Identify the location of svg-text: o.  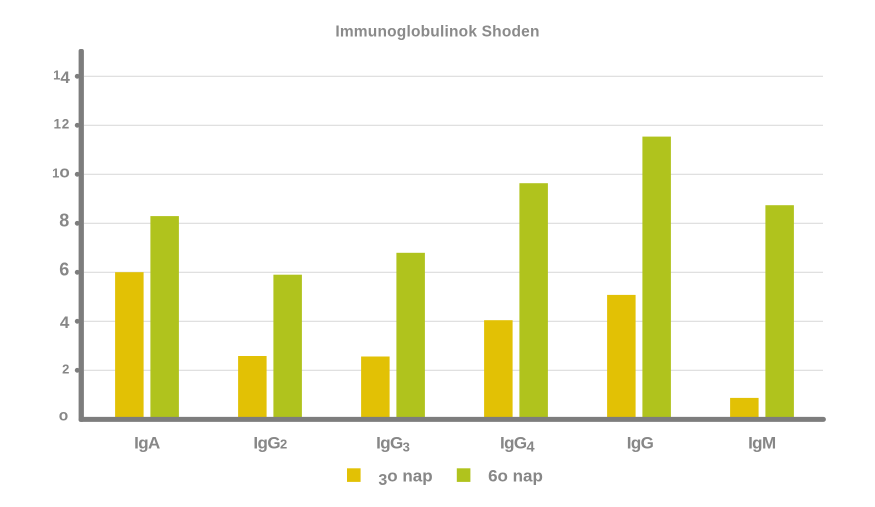
(63, 416).